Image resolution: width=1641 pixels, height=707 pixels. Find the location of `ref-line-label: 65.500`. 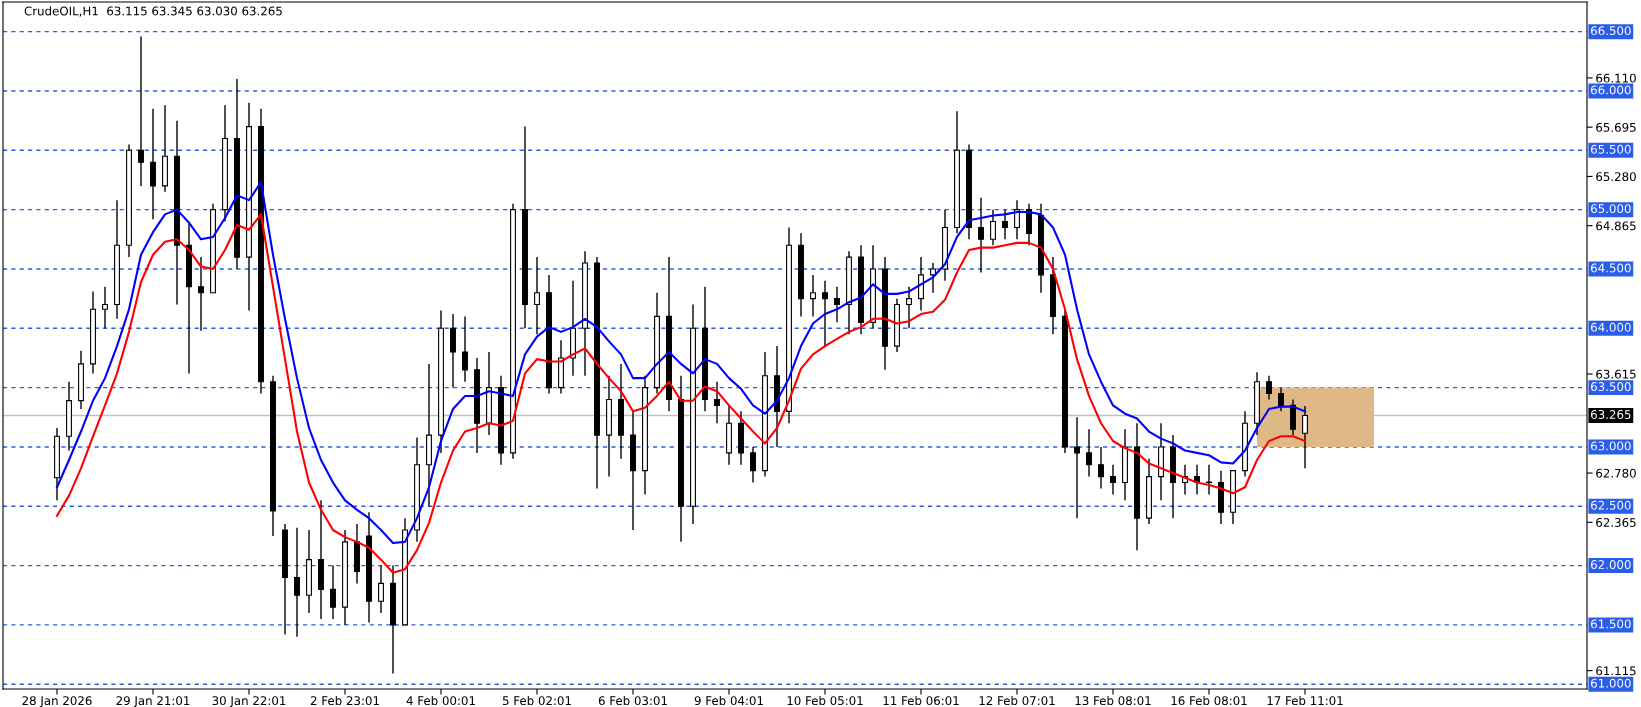

ref-line-label: 65.500 is located at coordinates (1610, 149).